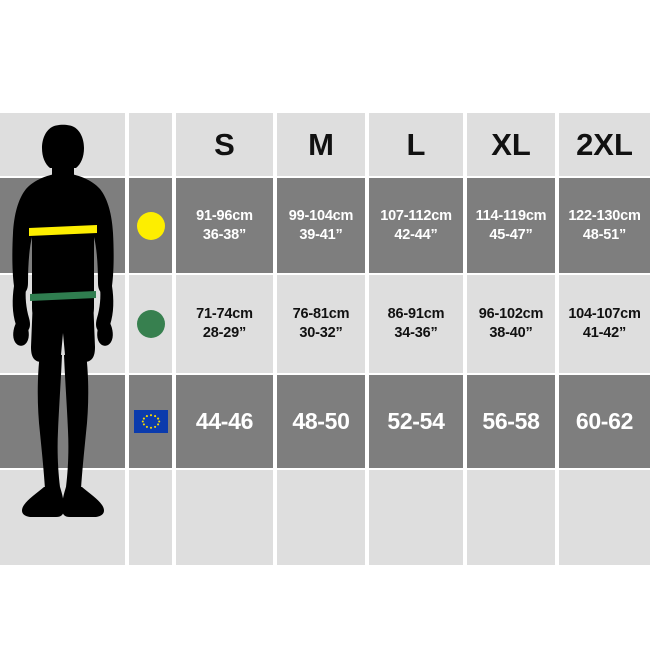 The image size is (650, 650). What do you see at coordinates (224, 144) in the screenshot?
I see `header-size-s: S` at bounding box center [224, 144].